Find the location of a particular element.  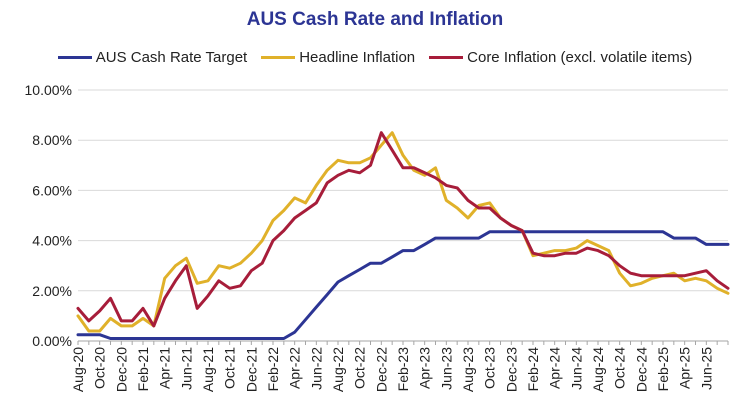

x-tick-label: Aug-21 is located at coordinates (208, 369).